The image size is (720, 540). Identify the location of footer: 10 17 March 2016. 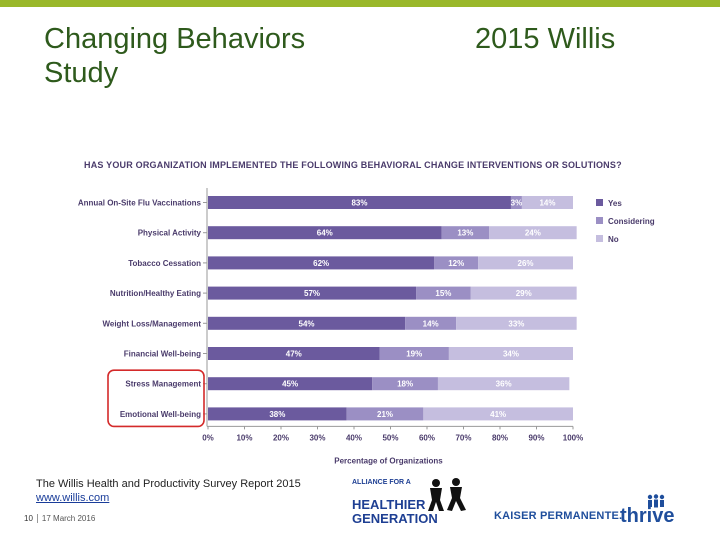
(59, 518).